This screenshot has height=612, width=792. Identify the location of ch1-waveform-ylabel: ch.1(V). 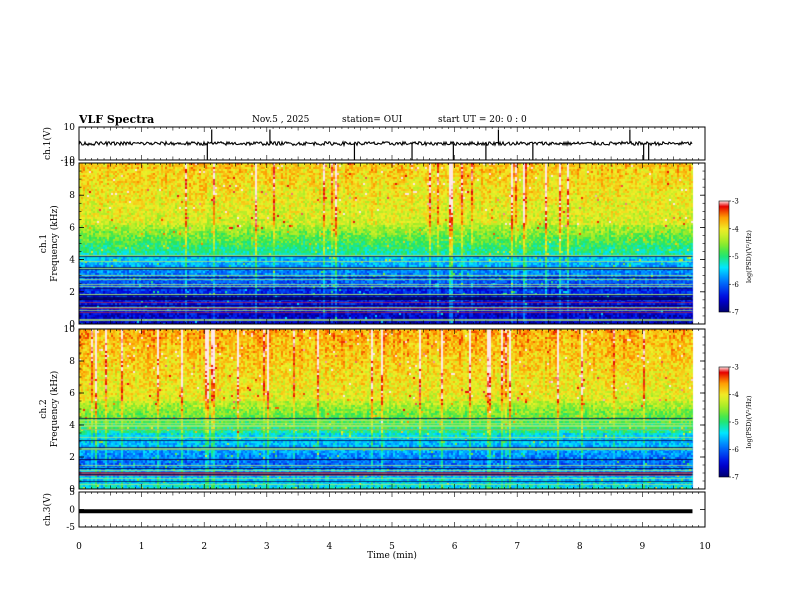
(47, 143).